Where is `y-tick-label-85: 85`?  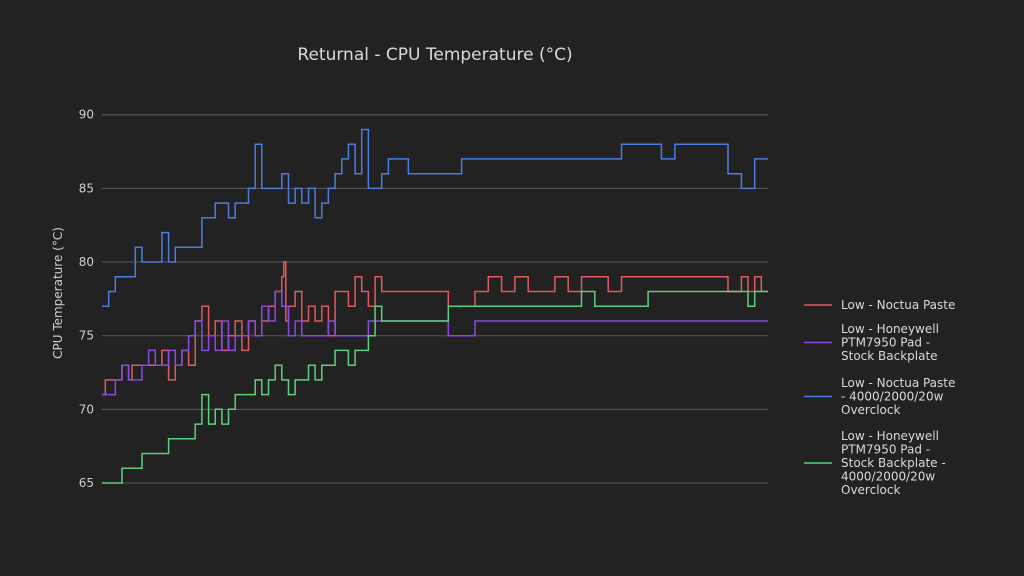
y-tick-label-85: 85 is located at coordinates (86, 188).